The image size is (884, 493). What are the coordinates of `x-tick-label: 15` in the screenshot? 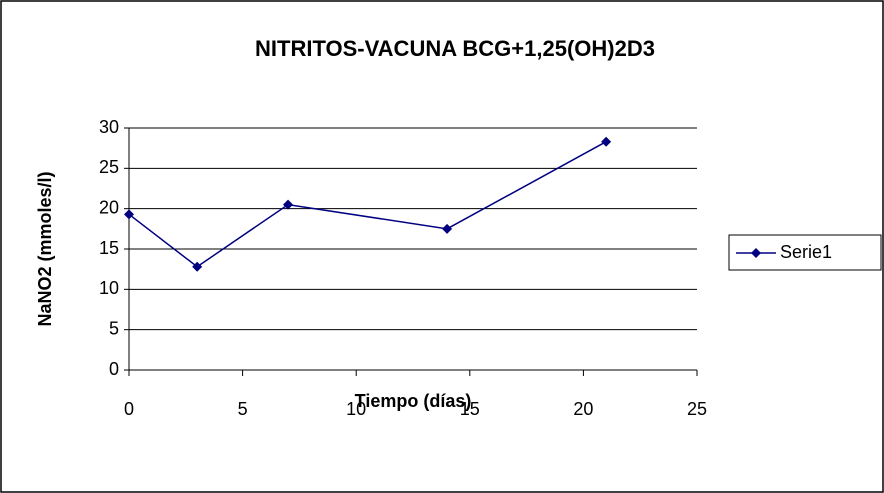 It's located at (470, 409).